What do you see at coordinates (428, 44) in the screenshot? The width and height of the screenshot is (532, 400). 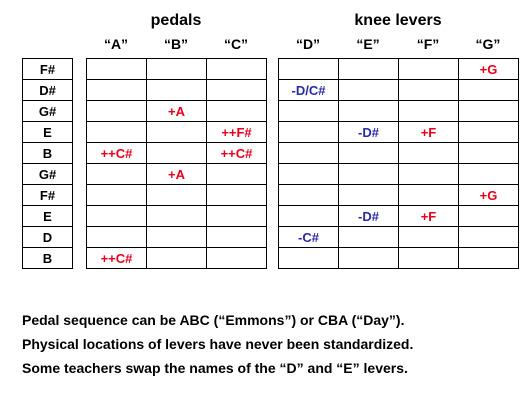 I see `knee-header-f: “F”` at bounding box center [428, 44].